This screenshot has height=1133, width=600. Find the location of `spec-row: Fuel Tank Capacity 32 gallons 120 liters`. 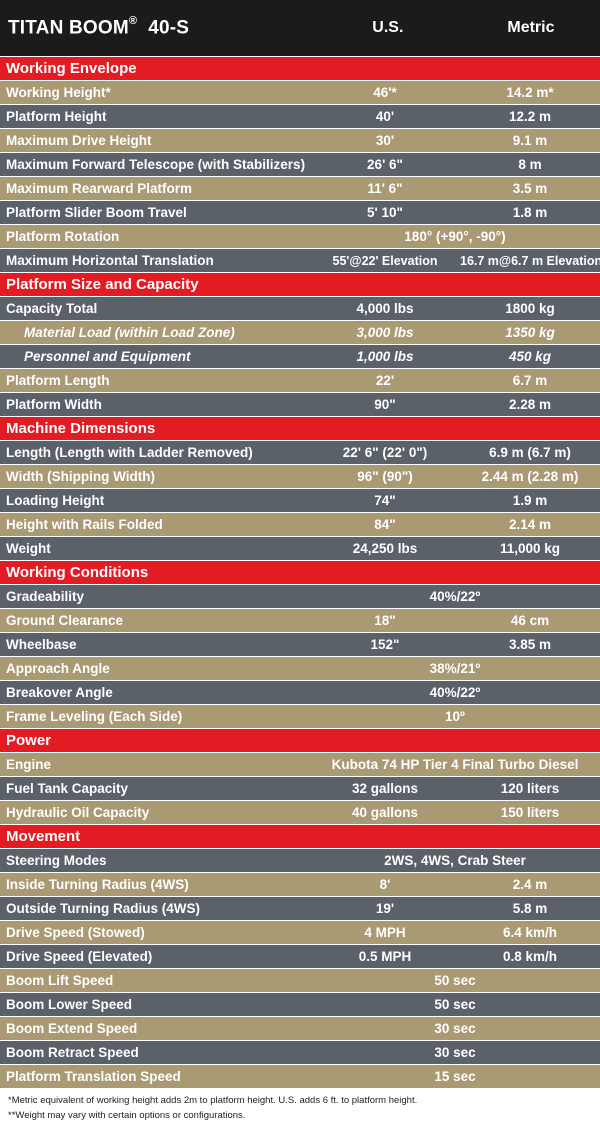

spec-row: Fuel Tank Capacity 32 gallons 120 liters is located at coordinates (300, 789).